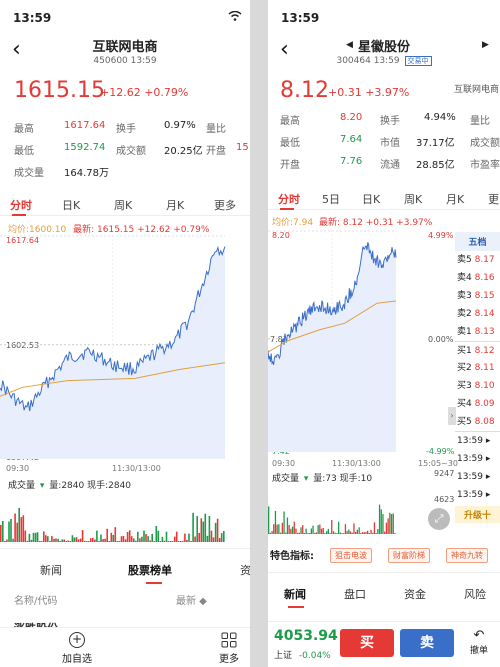 The height and width of the screenshot is (667, 500). What do you see at coordinates (361, 344) in the screenshot?
I see `intraday-price-chart` at bounding box center [361, 344].